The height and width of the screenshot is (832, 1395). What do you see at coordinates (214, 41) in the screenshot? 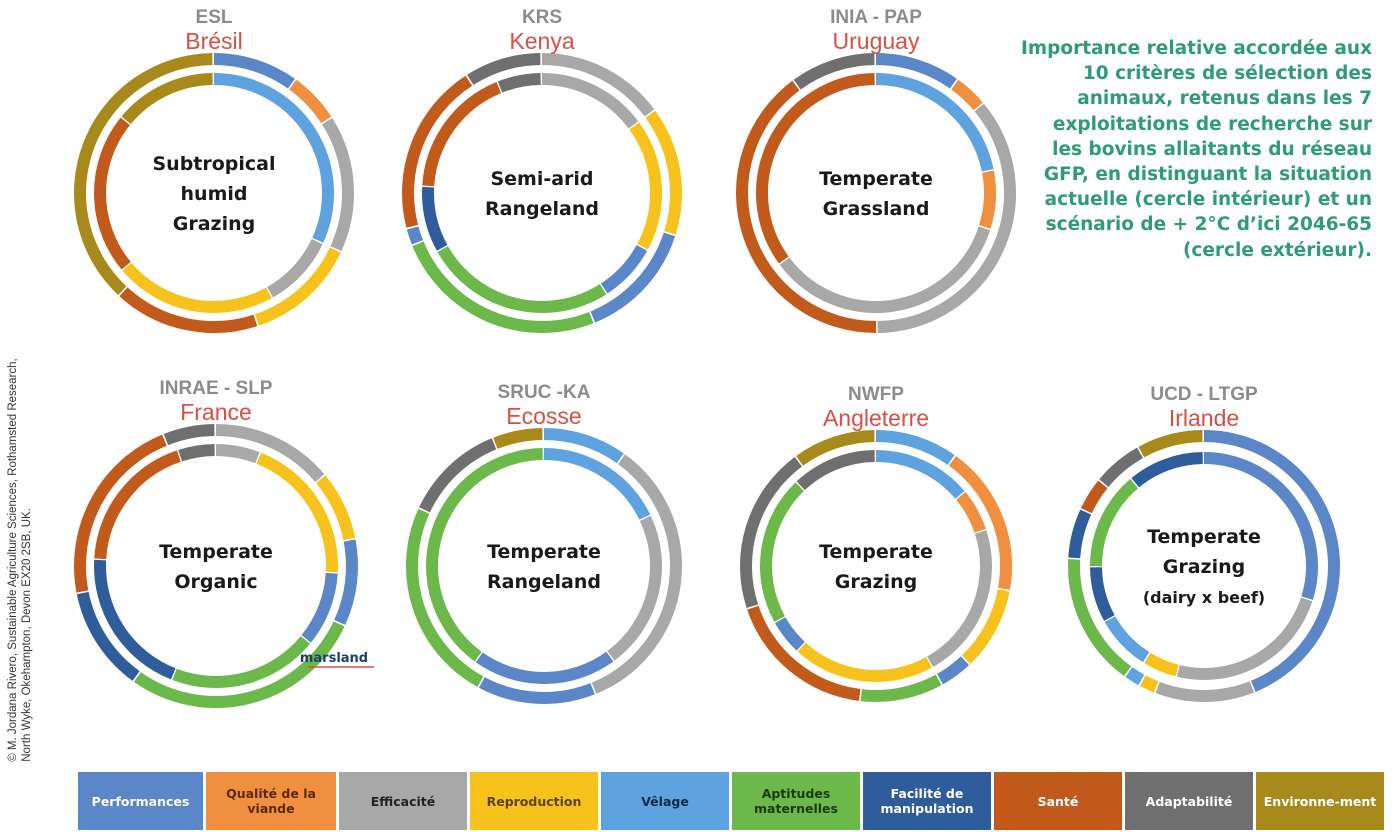
I see `country-name: Brésil` at bounding box center [214, 41].